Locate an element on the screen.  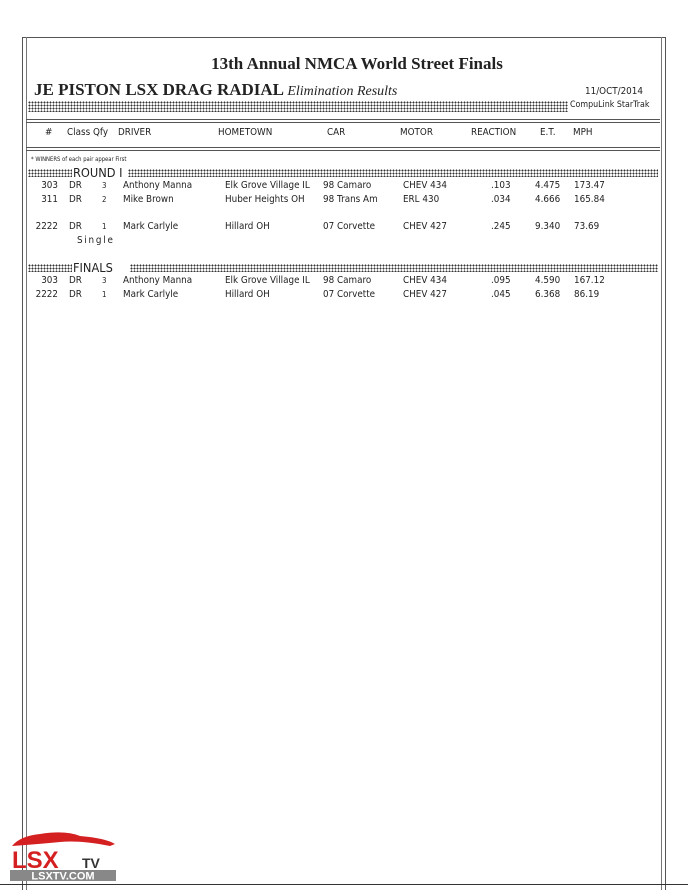
cell-reaction: .103 is located at coordinates (501, 185).